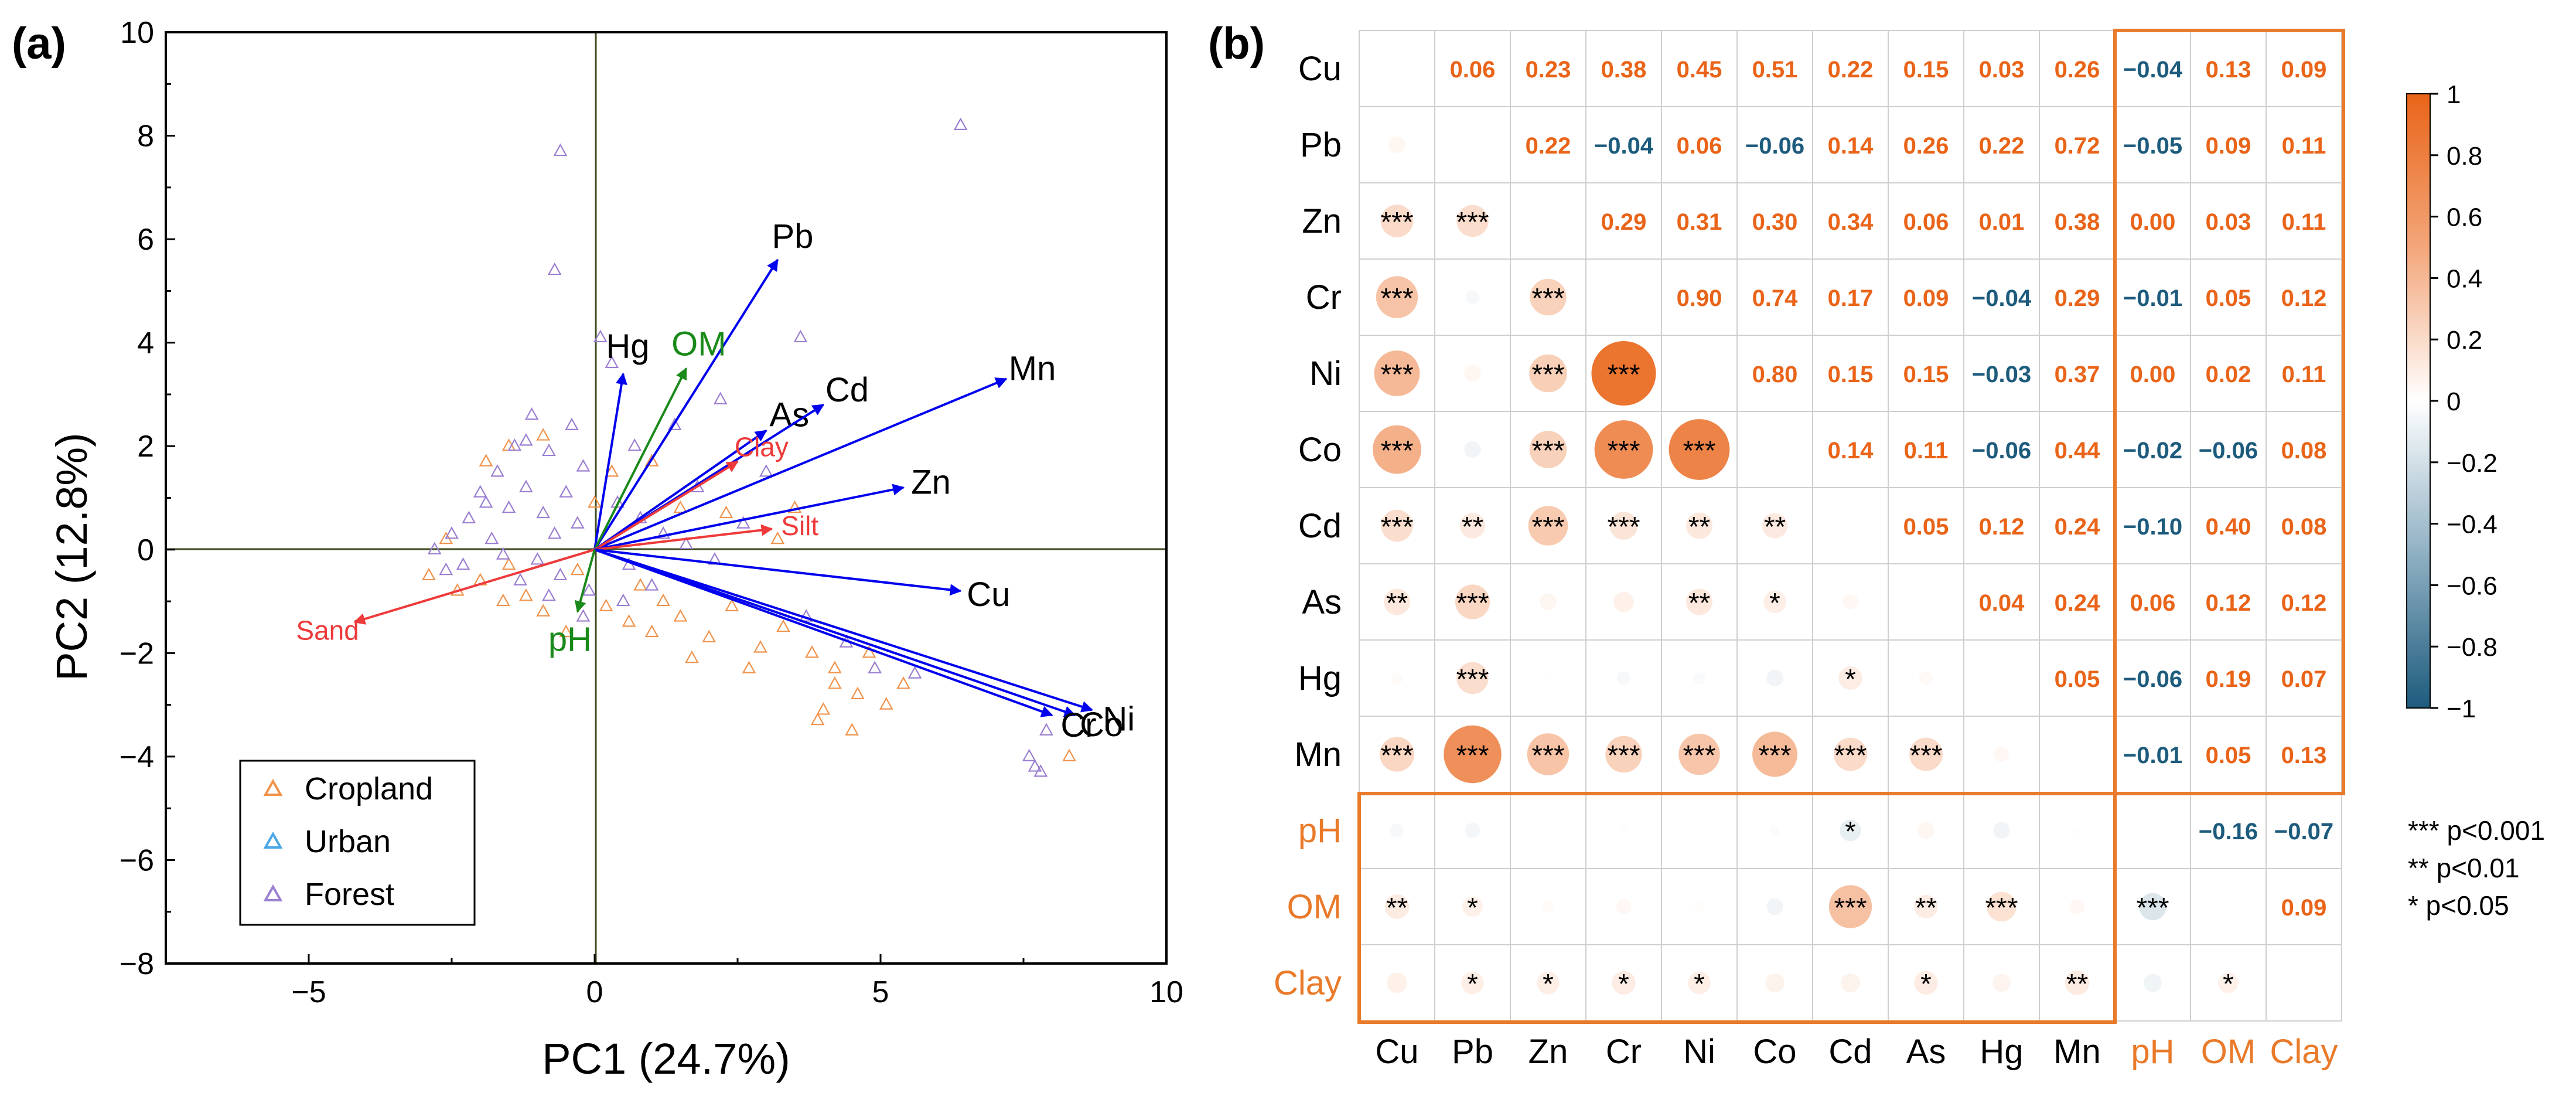  What do you see at coordinates (2228, 1052) in the screenshot?
I see `col-label: OM` at bounding box center [2228, 1052].